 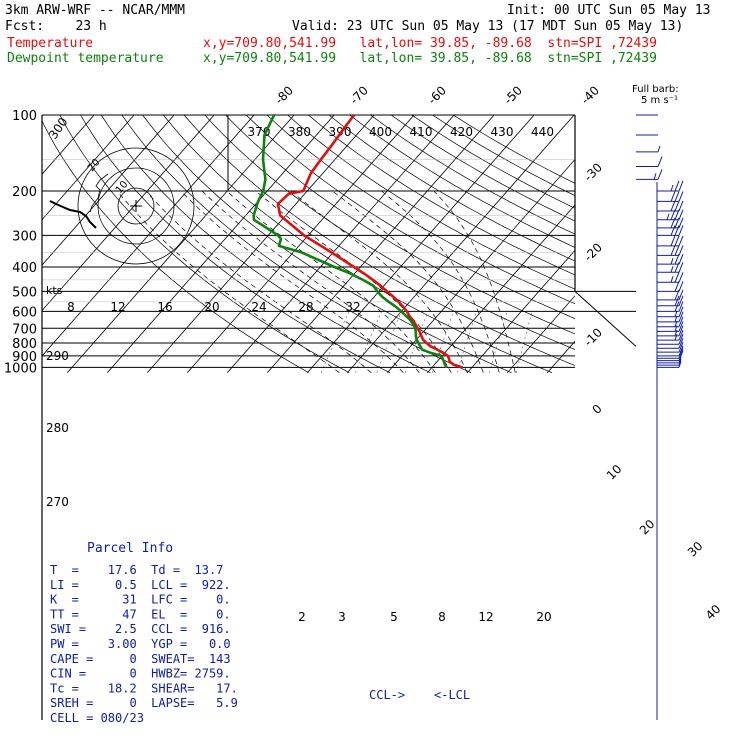 What do you see at coordinates (421, 132) in the screenshot?
I see `dry-adiabat-label: 410` at bounding box center [421, 132].